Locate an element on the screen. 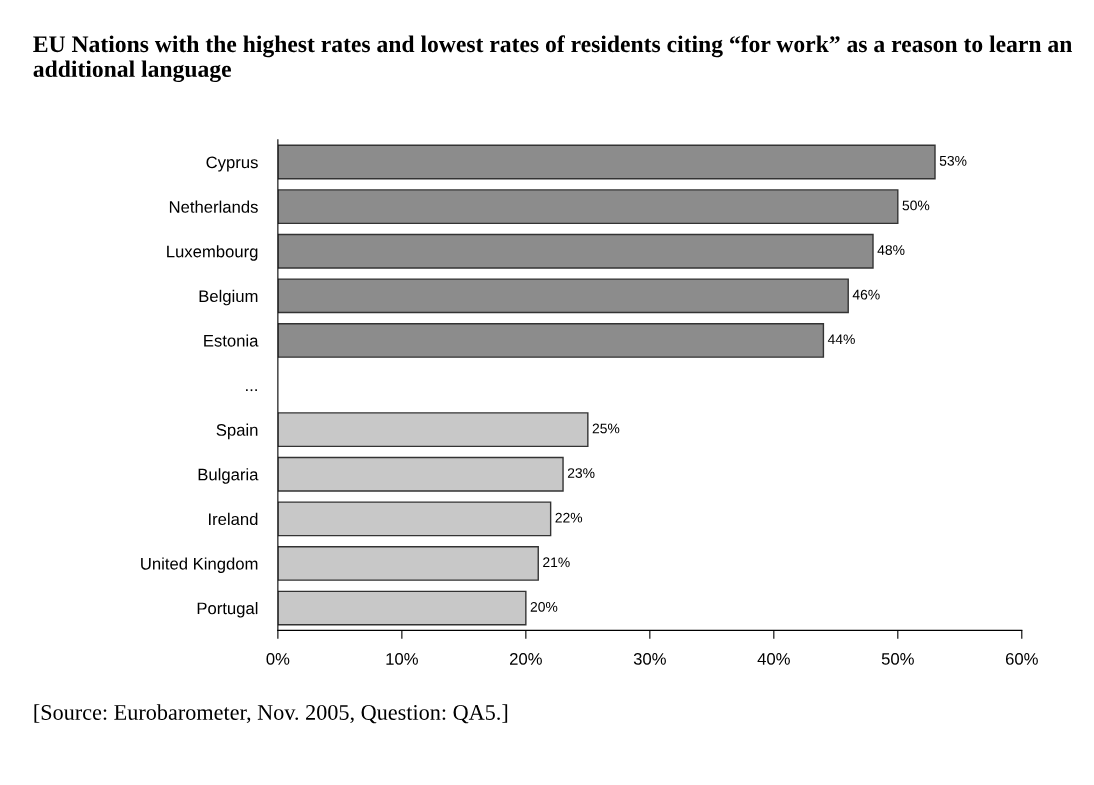 This screenshot has width=1094, height=785. data-label: 20% is located at coordinates (544, 606).